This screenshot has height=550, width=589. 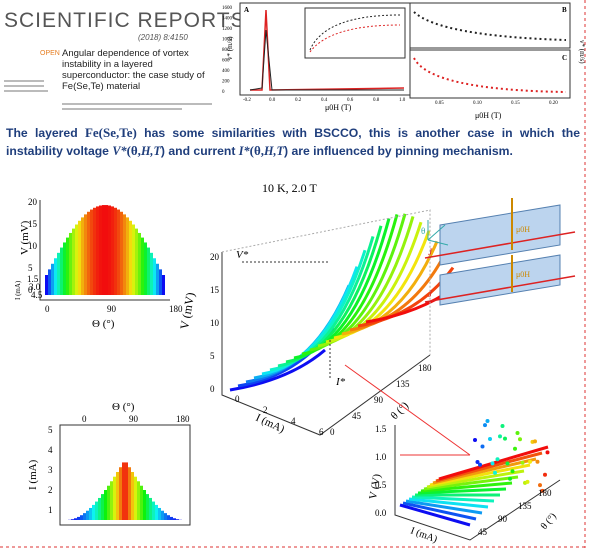 I want to click on axis-label: I (mA), so click(x=18, y=290).